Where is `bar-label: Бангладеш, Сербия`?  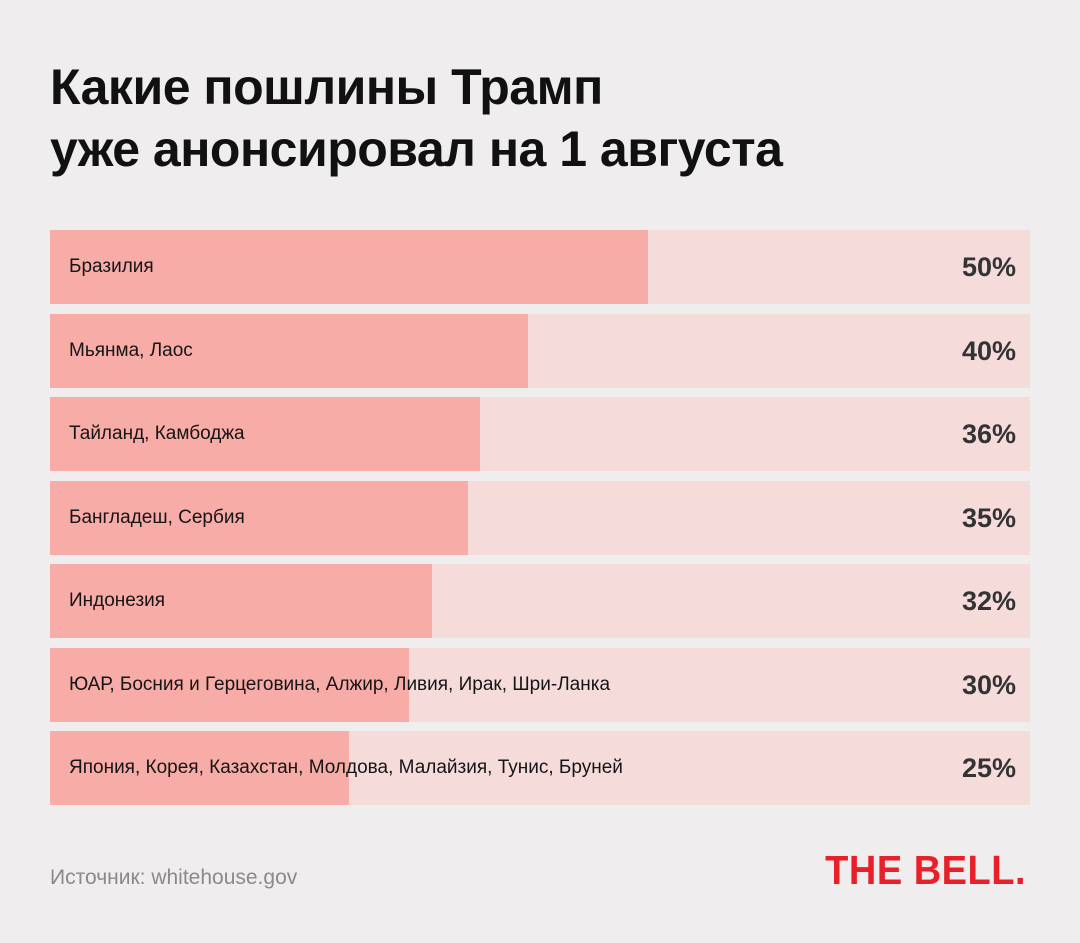
bar-label: Бангладеш, Сербия is located at coordinates (157, 517).